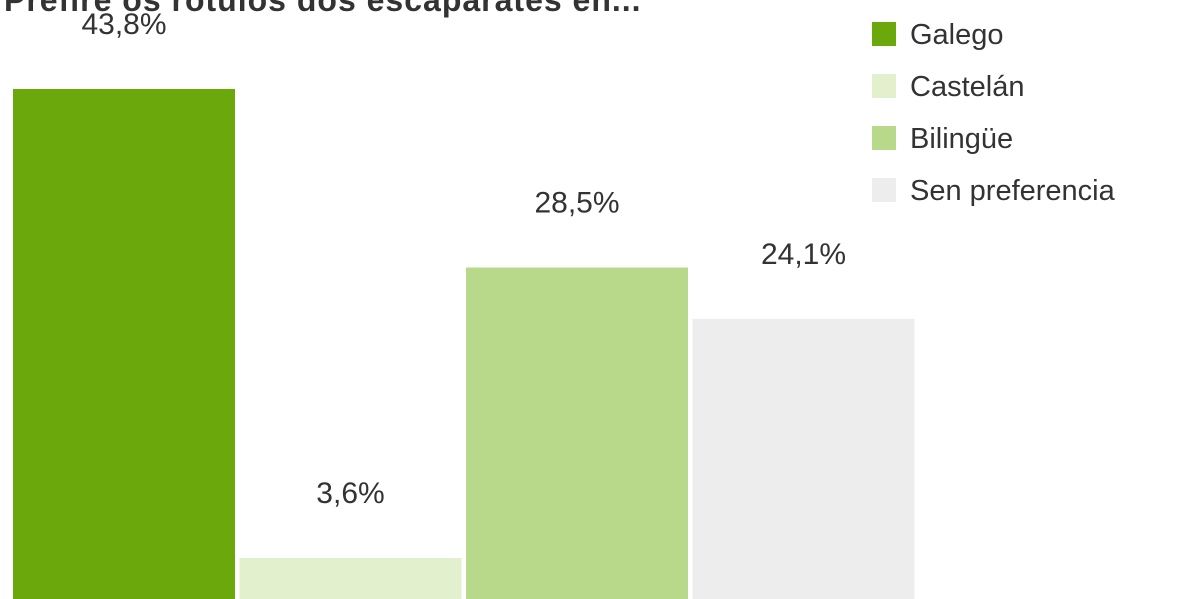  Describe the element at coordinates (350, 578) in the screenshot. I see `bar-castelan` at that location.